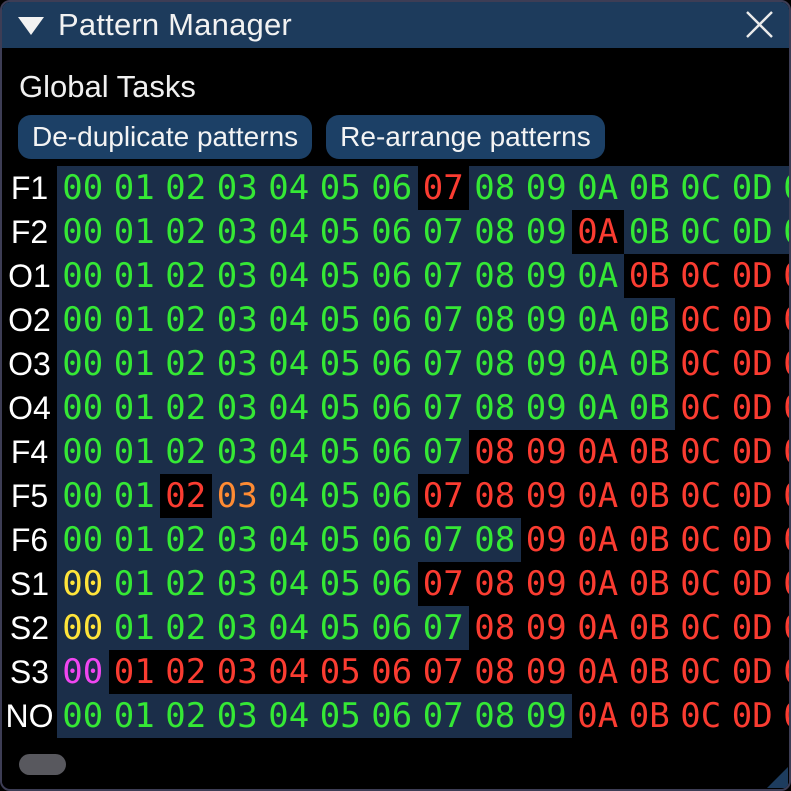 The image size is (791, 791). Describe the element at coordinates (395, 761) in the screenshot. I see `horizontal-scrollbar` at that location.